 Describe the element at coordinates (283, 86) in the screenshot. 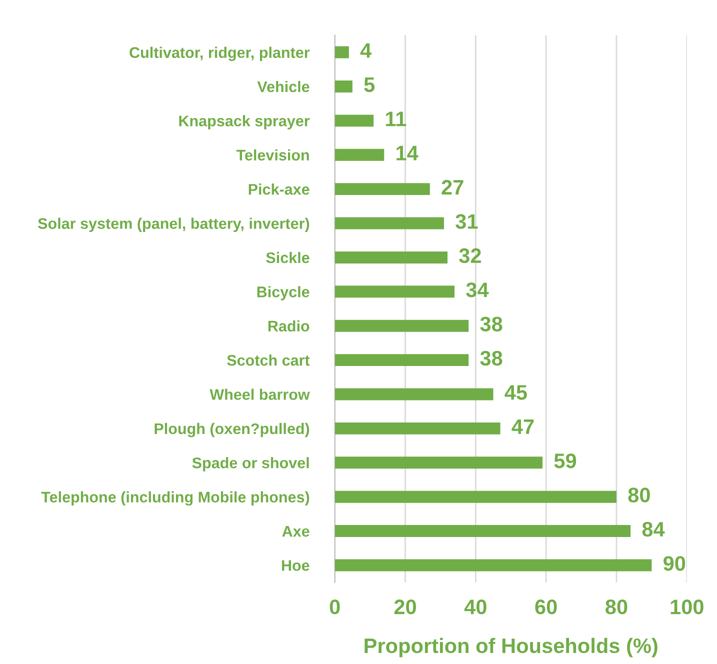

I see `y-tick-label: Vehicle` at that location.